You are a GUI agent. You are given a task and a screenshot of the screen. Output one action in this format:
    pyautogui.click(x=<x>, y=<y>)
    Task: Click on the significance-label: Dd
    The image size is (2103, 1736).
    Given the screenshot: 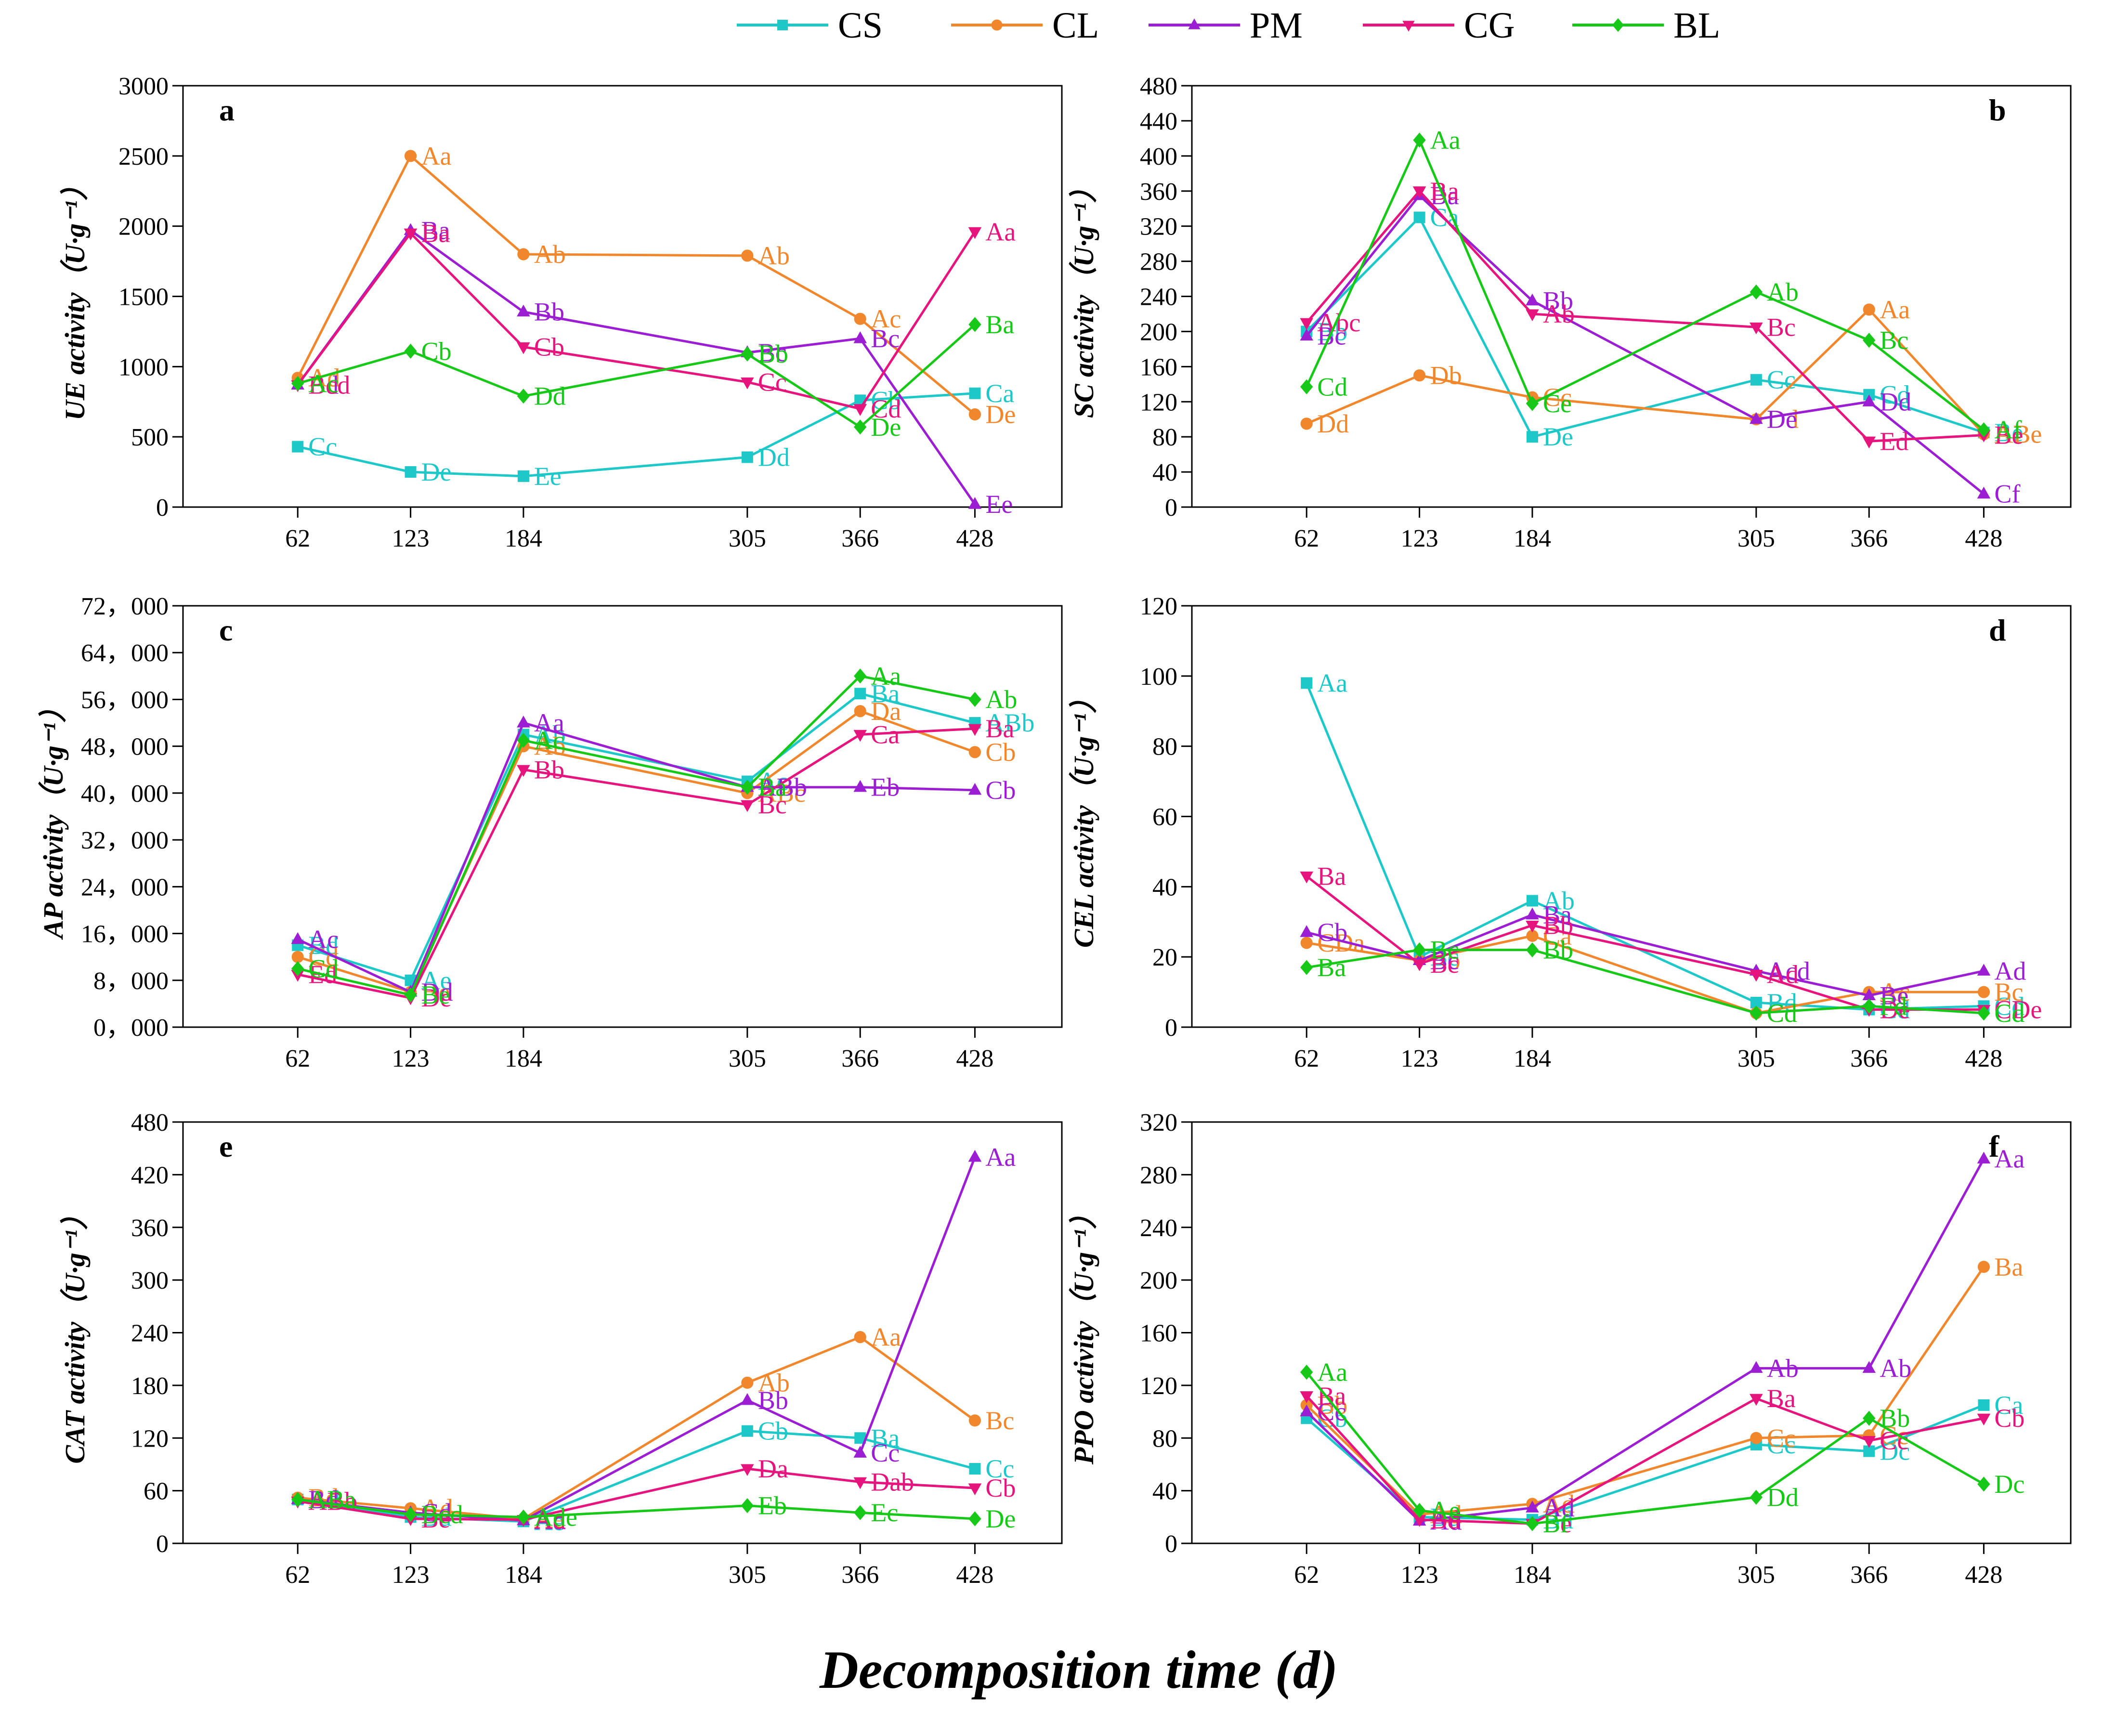 What is the action you would take?
    pyautogui.click(x=1783, y=419)
    